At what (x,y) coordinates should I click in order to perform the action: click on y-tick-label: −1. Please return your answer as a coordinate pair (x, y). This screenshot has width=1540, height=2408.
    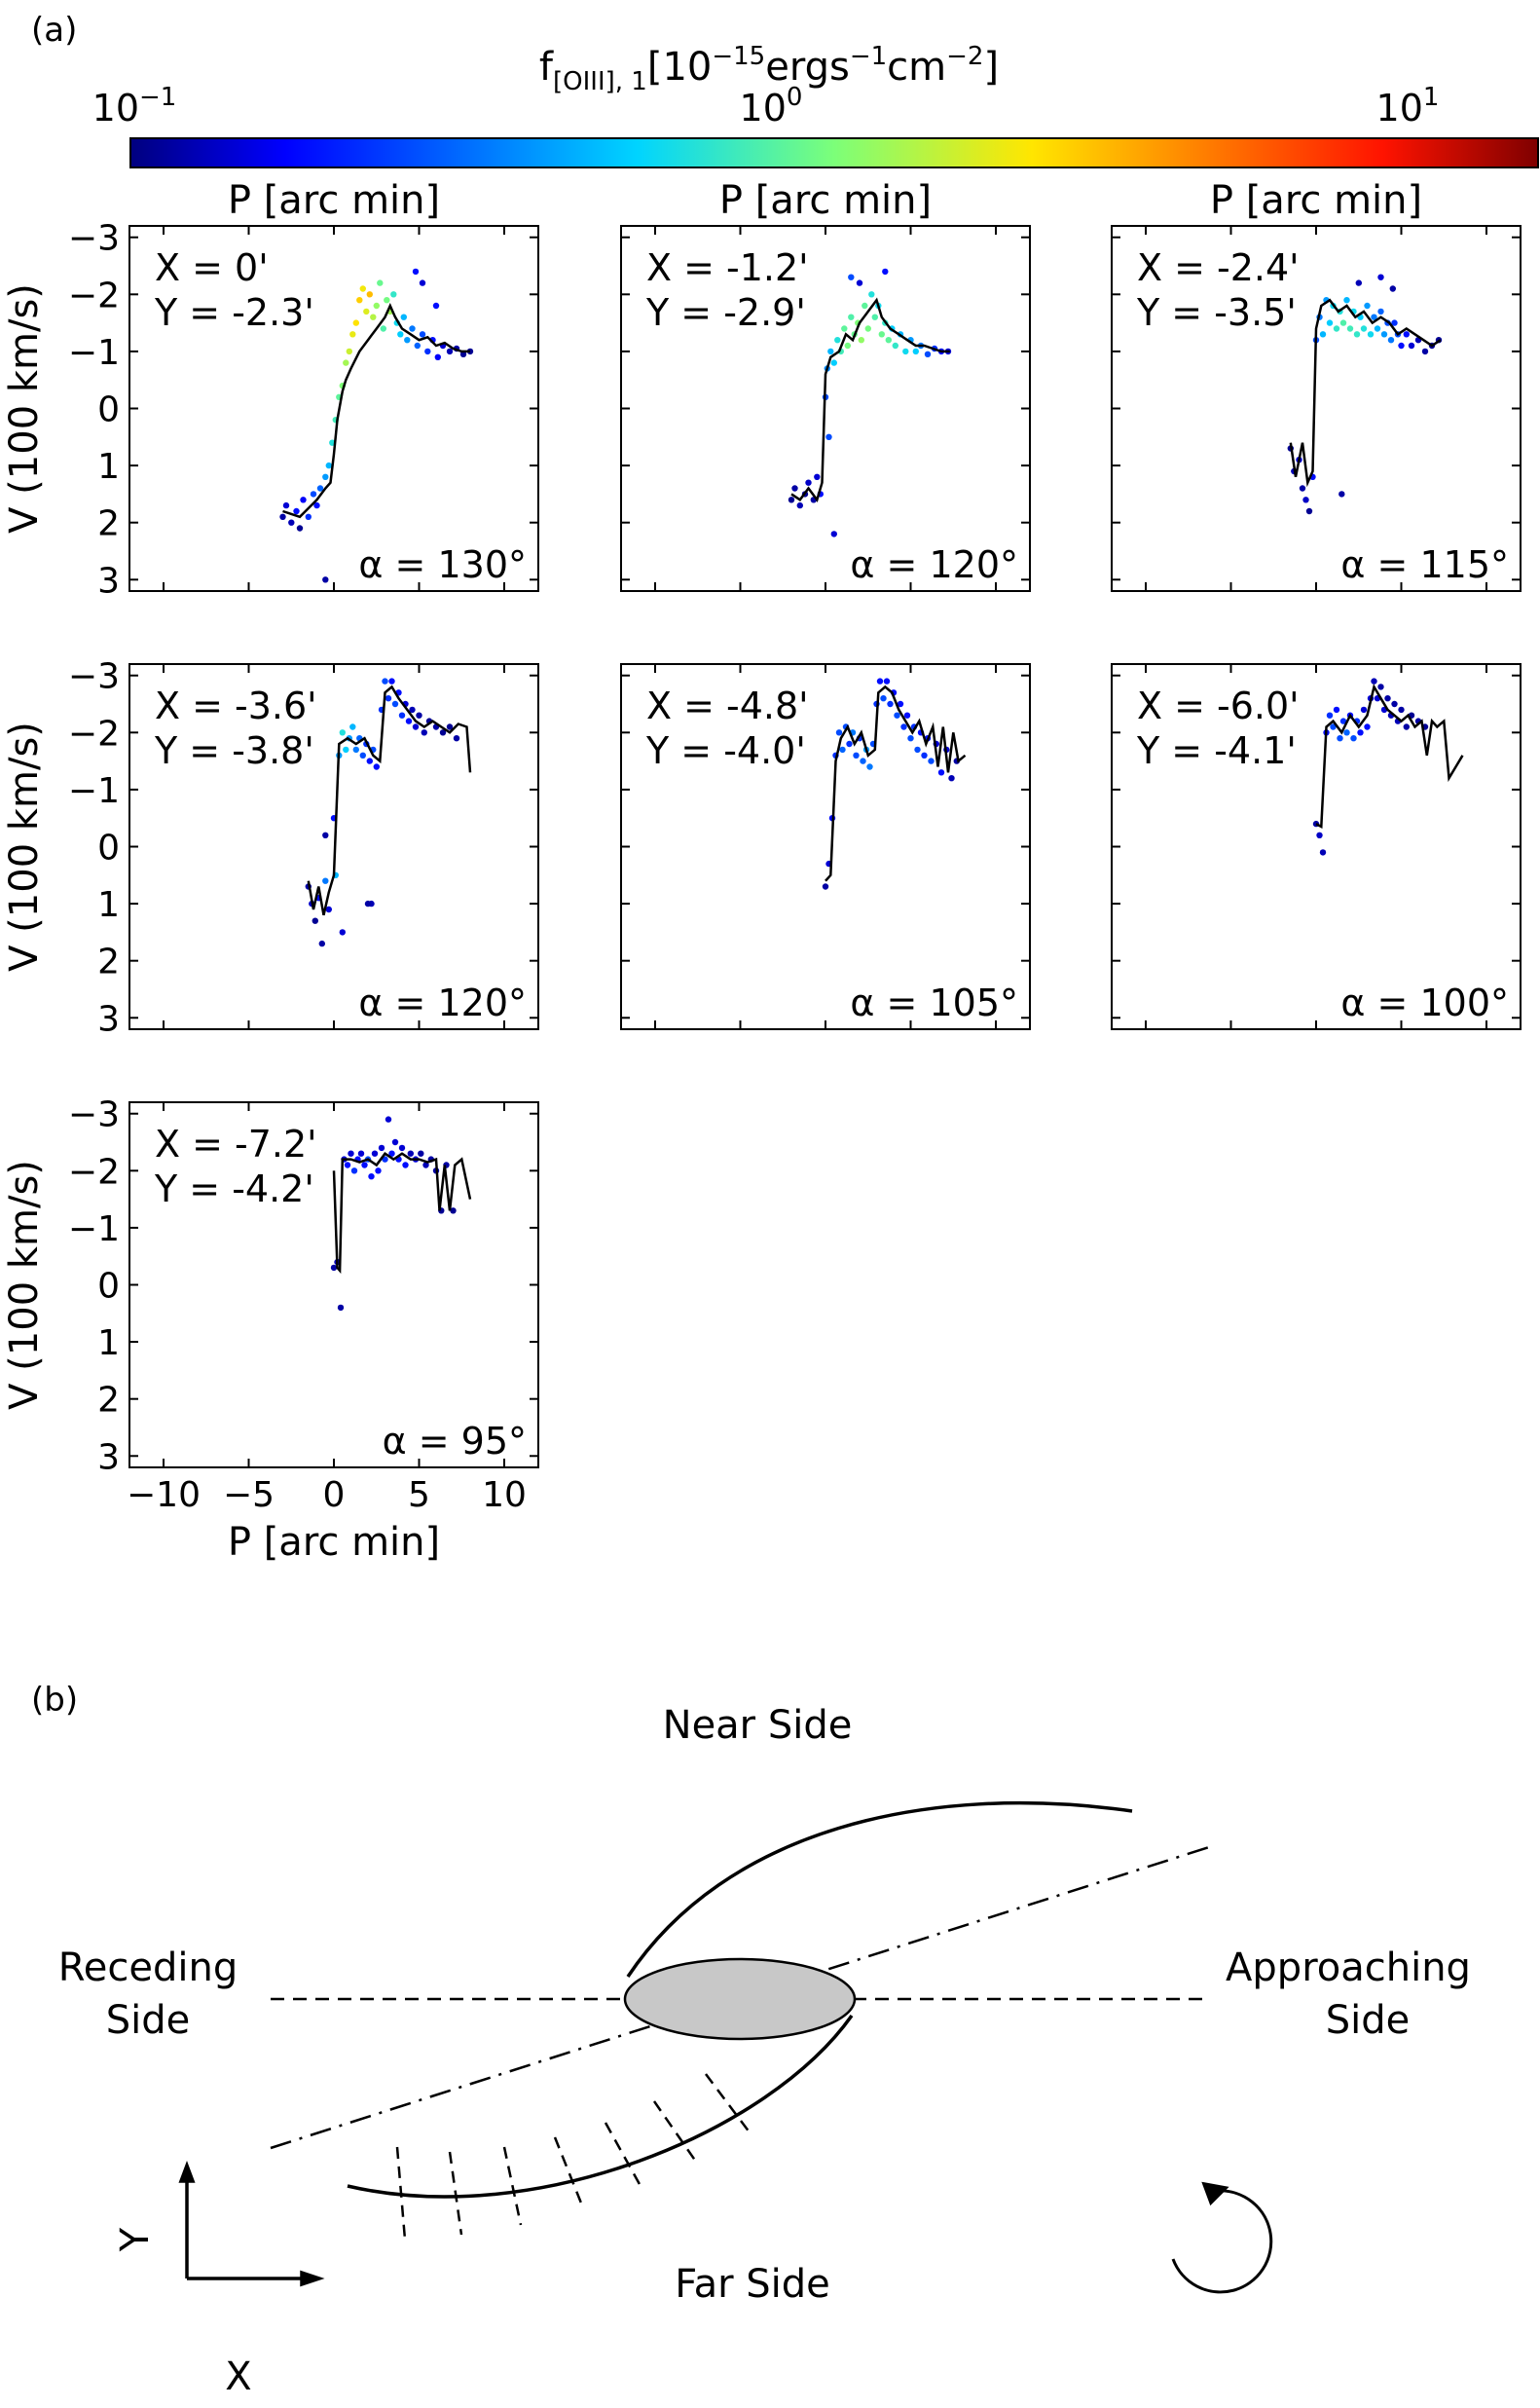
    Looking at the image, I should click on (94, 791).